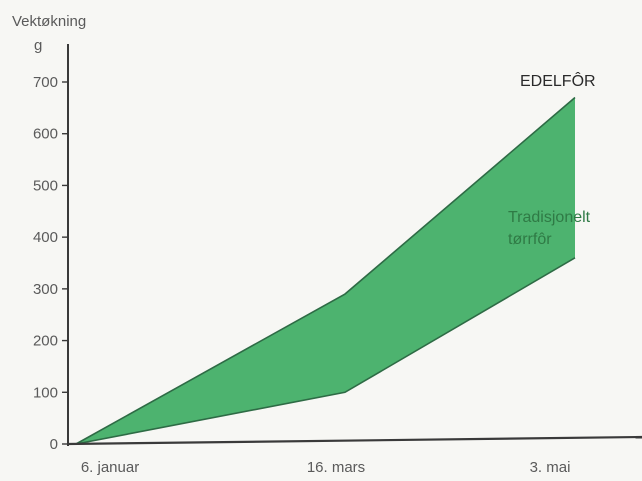 The height and width of the screenshot is (481, 642). I want to click on y-tick-label: 500, so click(45, 185).